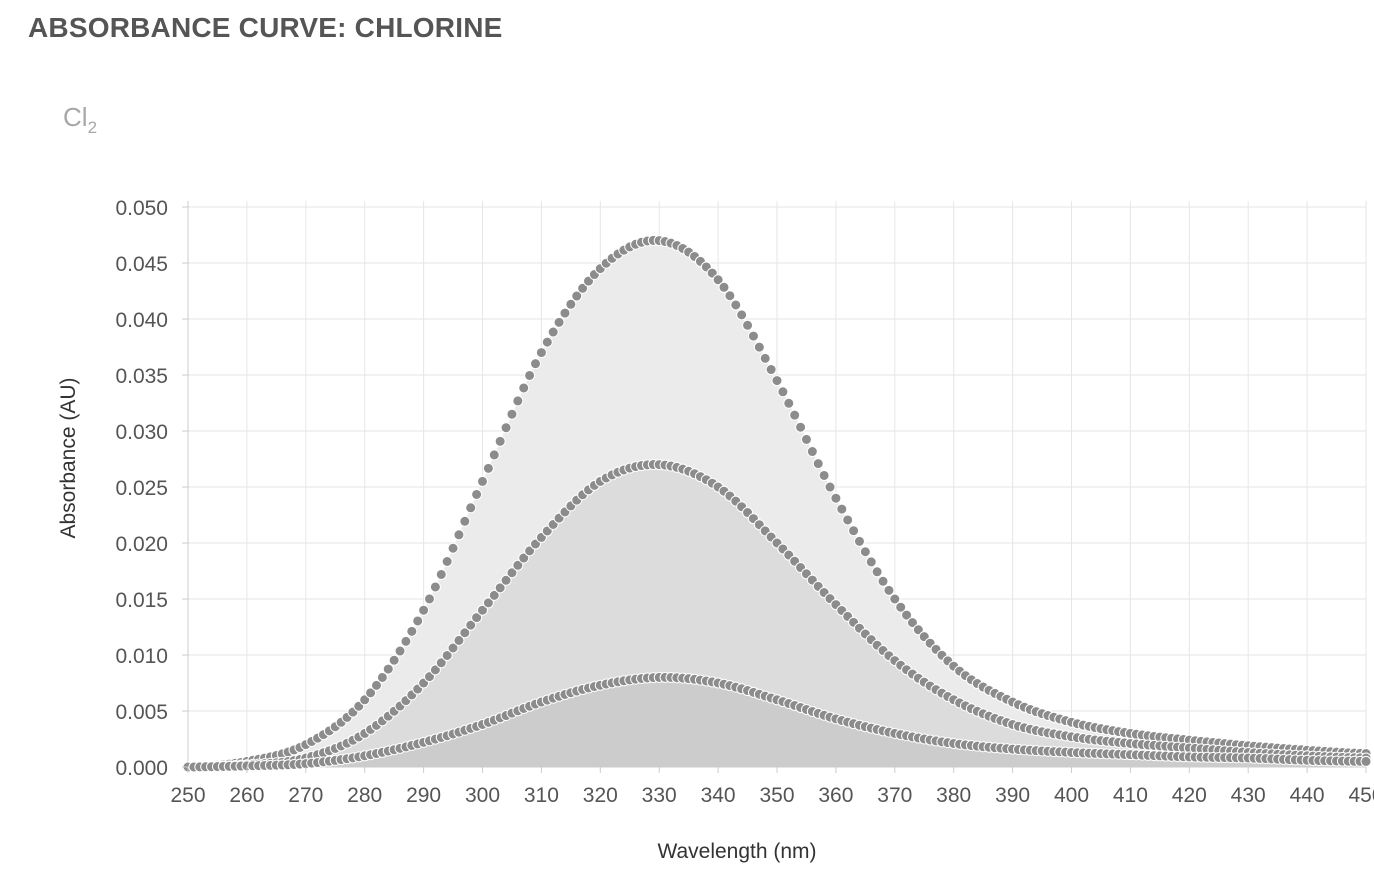  I want to click on y-tick-label: 0.005, so click(141, 712).